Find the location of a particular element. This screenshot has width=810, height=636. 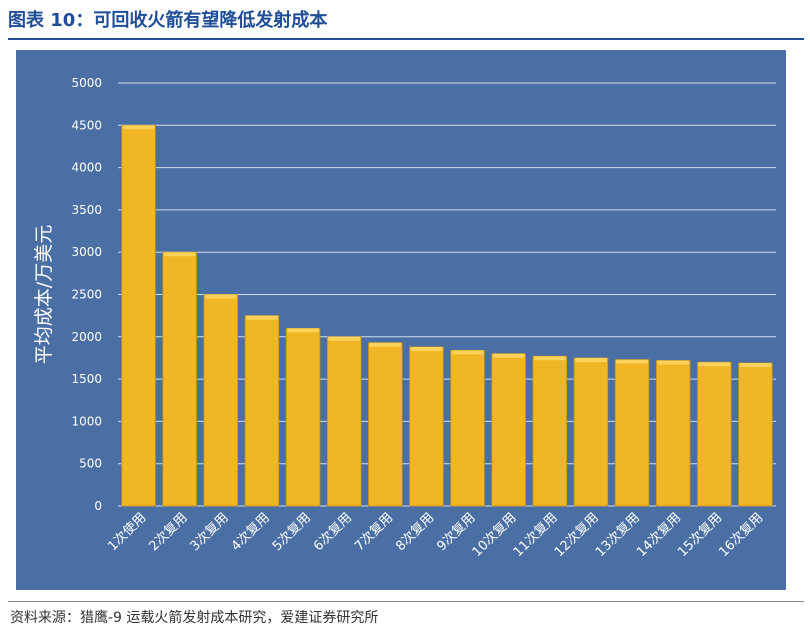

x-tick-label: 5次复用 is located at coordinates (291, 532).